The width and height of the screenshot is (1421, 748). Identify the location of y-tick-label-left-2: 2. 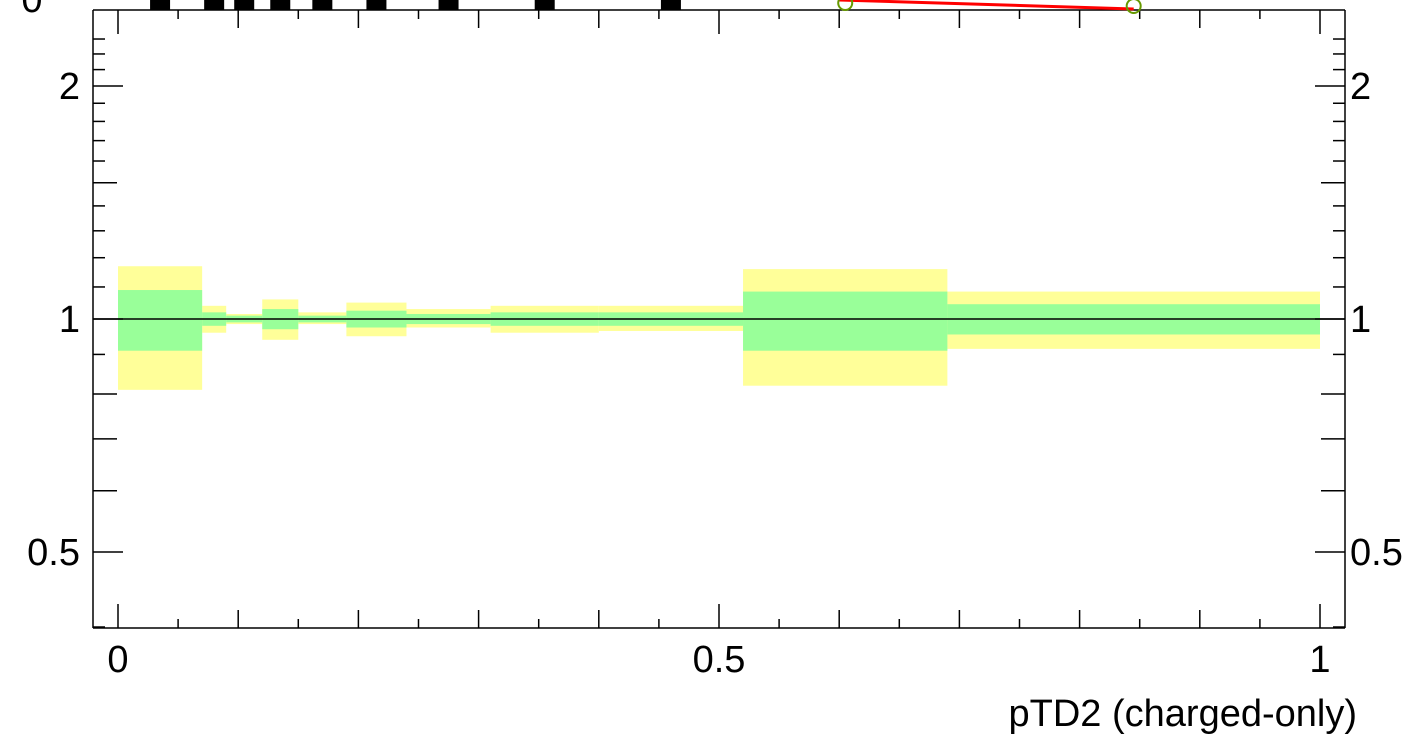
(69, 87).